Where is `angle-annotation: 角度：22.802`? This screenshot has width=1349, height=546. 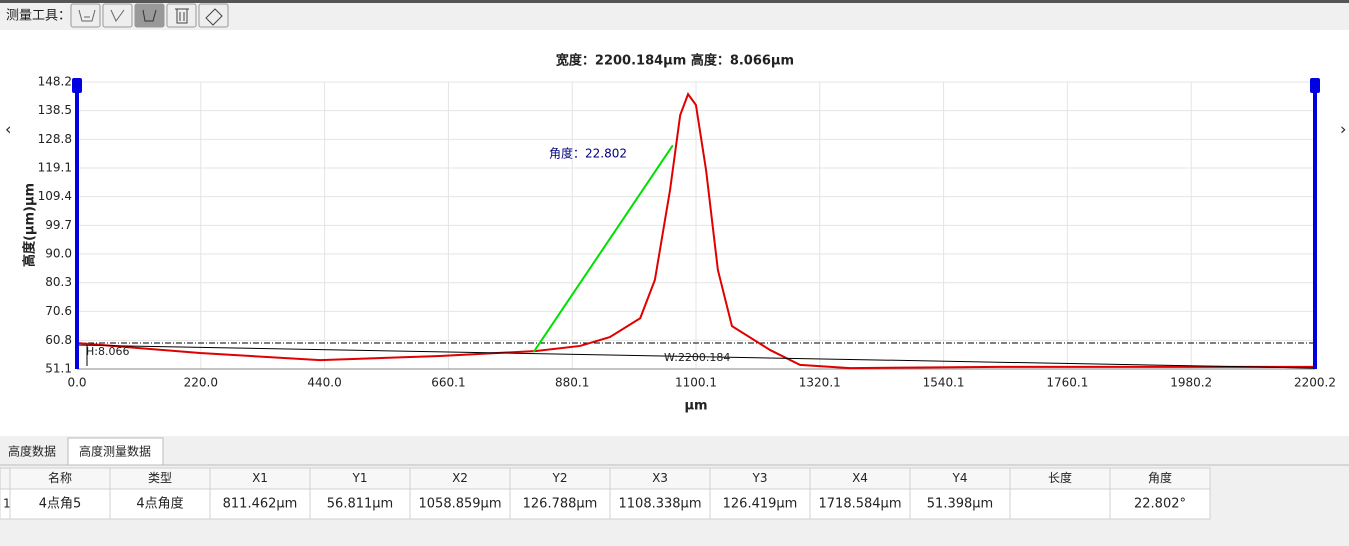 angle-annotation: 角度：22.802 is located at coordinates (588, 153).